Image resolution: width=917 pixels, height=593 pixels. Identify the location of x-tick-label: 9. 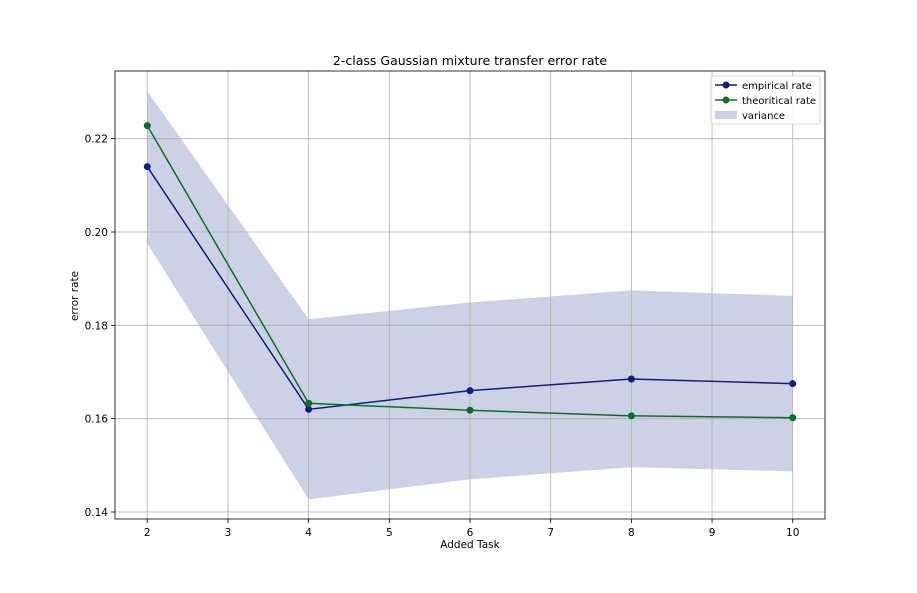
(712, 533).